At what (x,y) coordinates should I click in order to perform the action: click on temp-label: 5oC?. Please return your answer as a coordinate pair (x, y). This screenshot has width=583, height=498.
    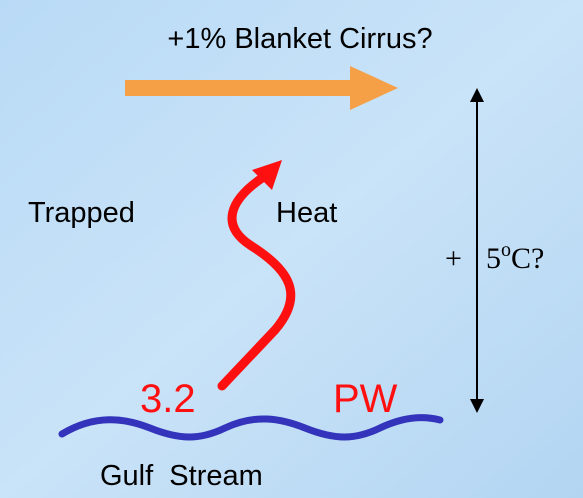
    Looking at the image, I should click on (515, 257).